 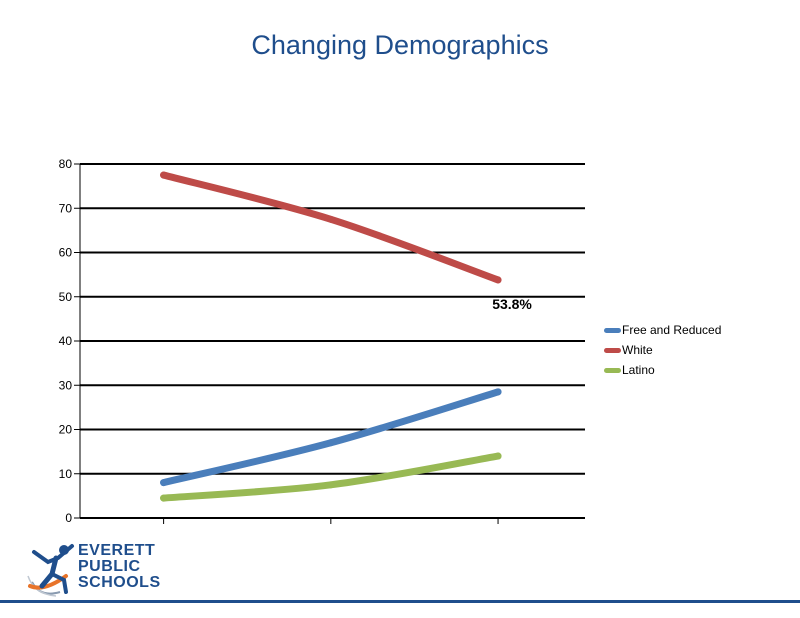 What do you see at coordinates (662, 370) in the screenshot?
I see `legend-item-latino: Latino` at bounding box center [662, 370].